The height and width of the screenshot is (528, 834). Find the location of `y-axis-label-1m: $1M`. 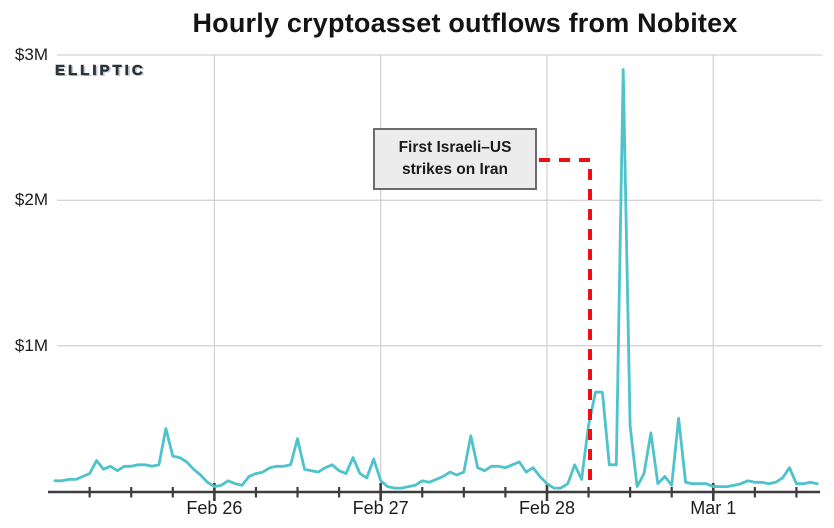

y-axis-label-1m: $1M is located at coordinates (31, 345).